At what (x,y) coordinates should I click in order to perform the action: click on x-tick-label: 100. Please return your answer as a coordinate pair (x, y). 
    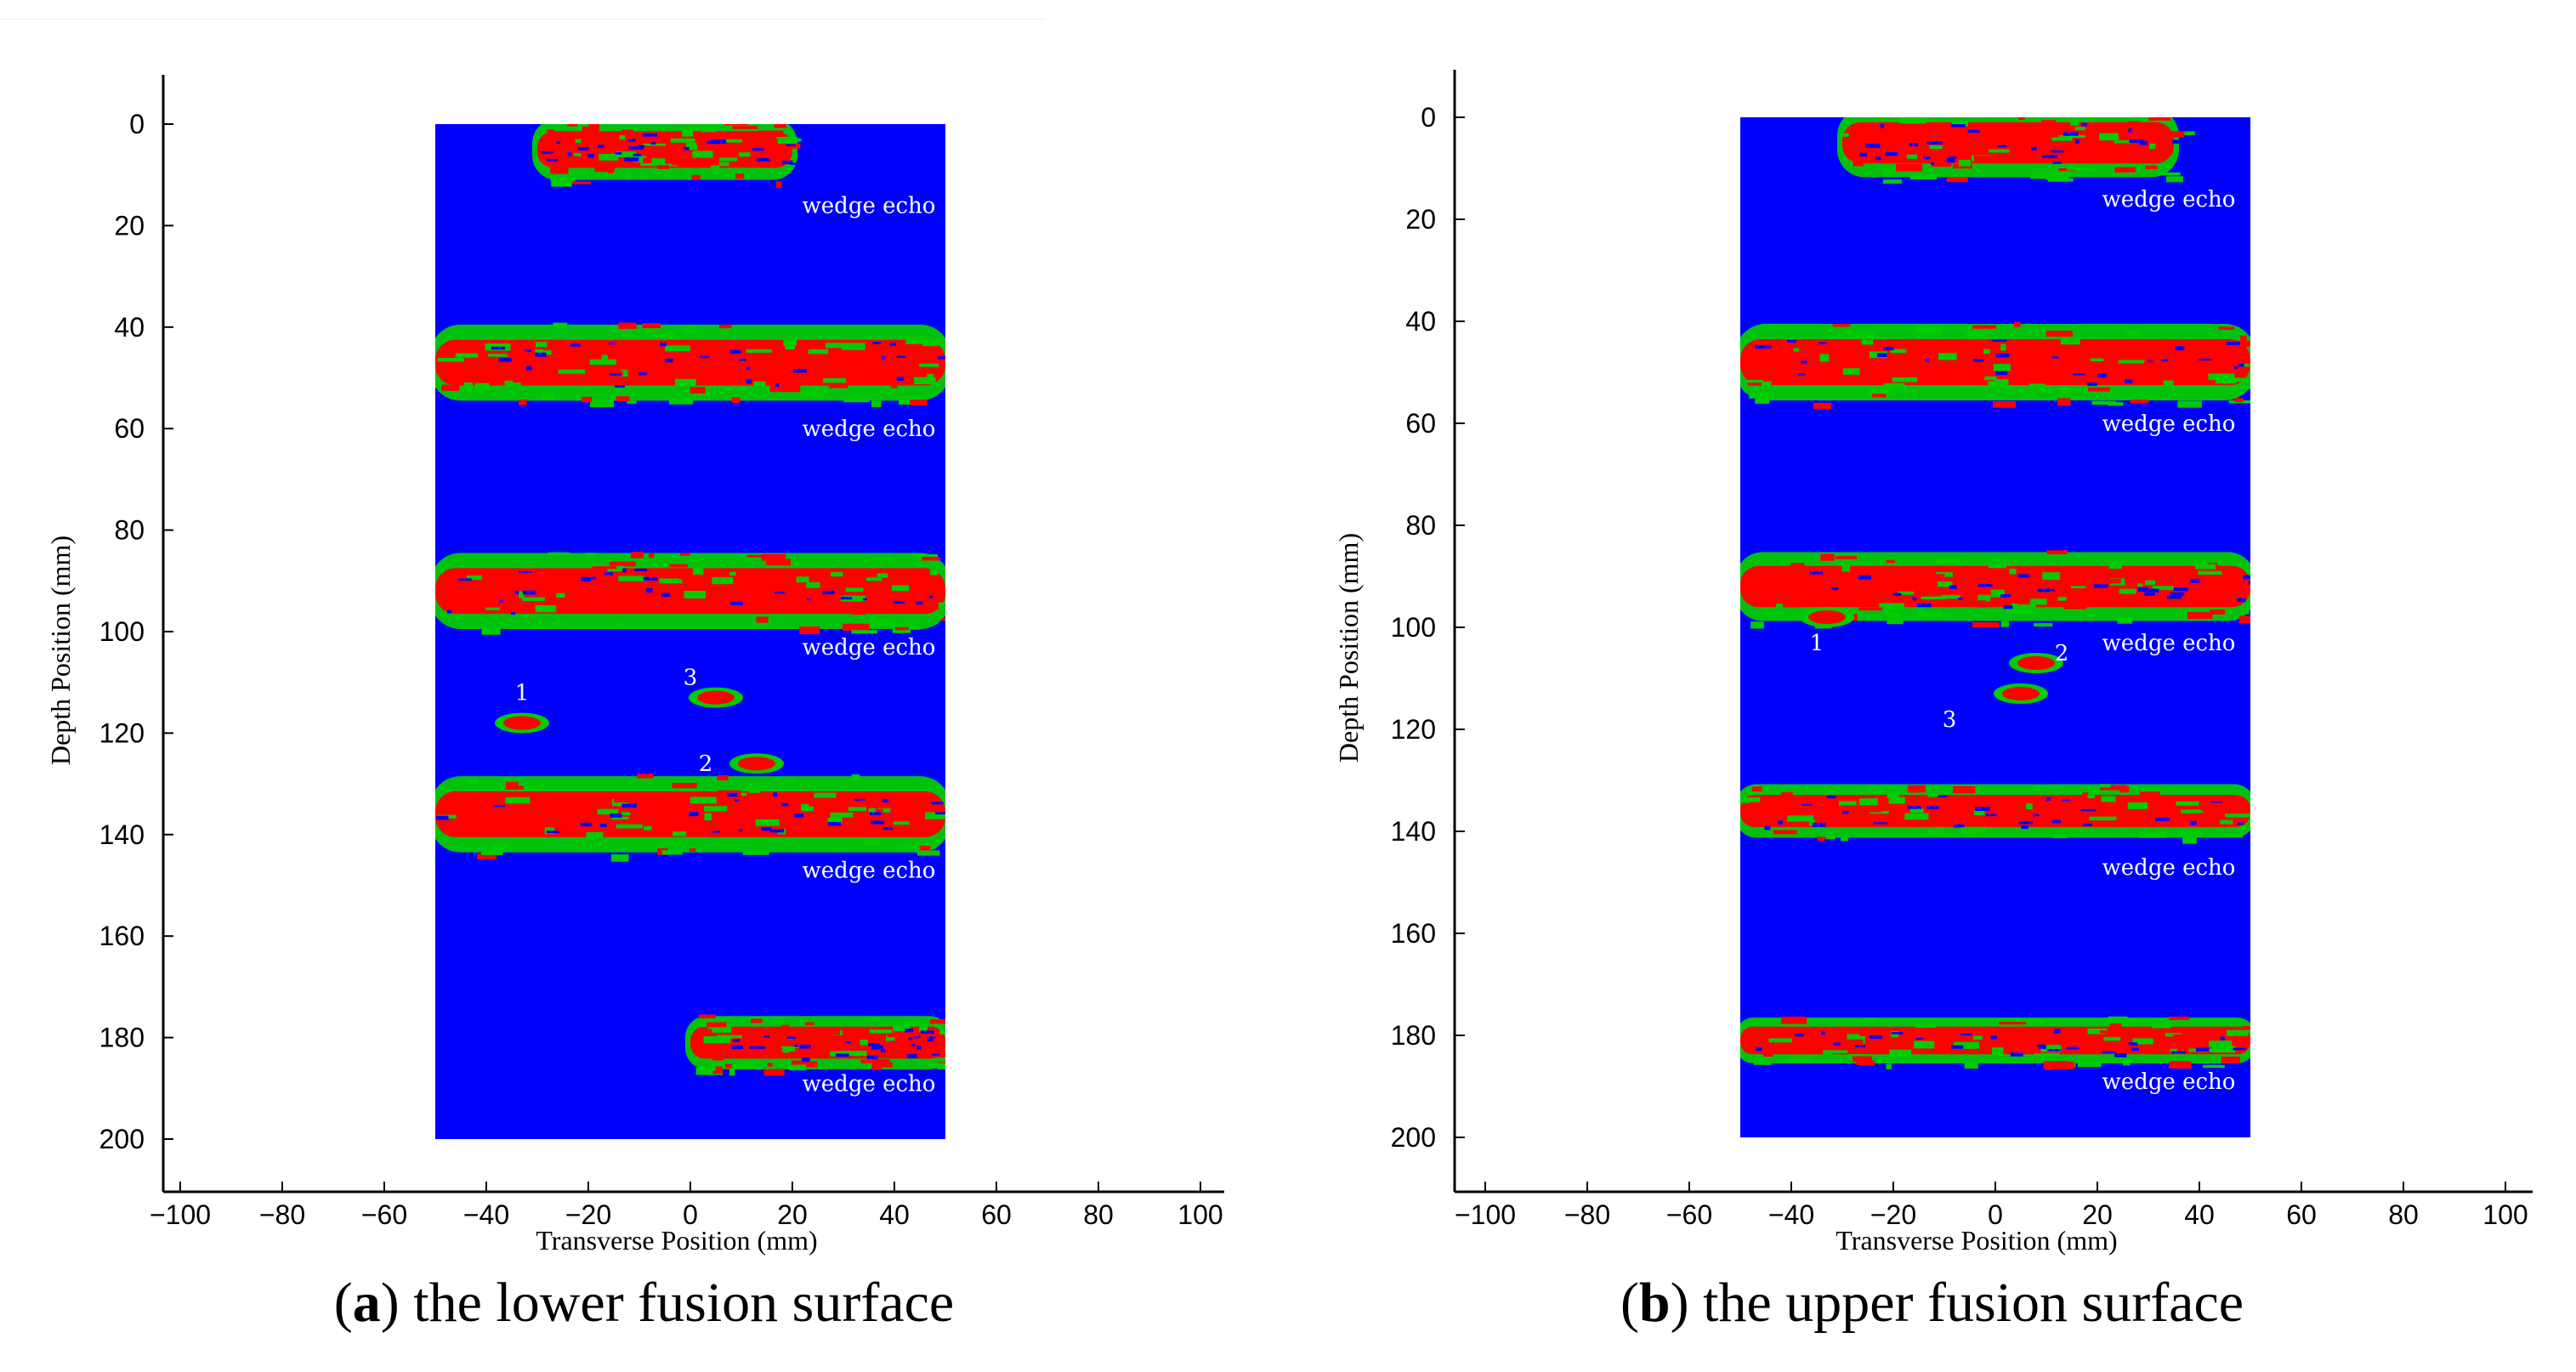
    Looking at the image, I should click on (1200, 1214).